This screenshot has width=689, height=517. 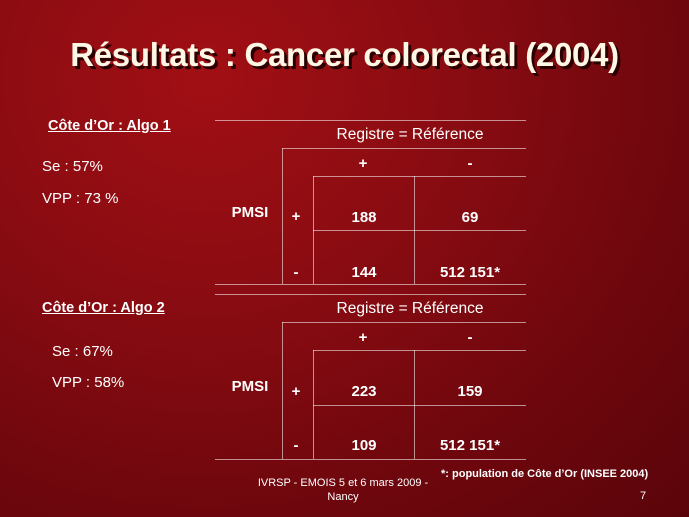 What do you see at coordinates (82, 351) in the screenshot?
I see `sensitivity-value: Se : 67%` at bounding box center [82, 351].